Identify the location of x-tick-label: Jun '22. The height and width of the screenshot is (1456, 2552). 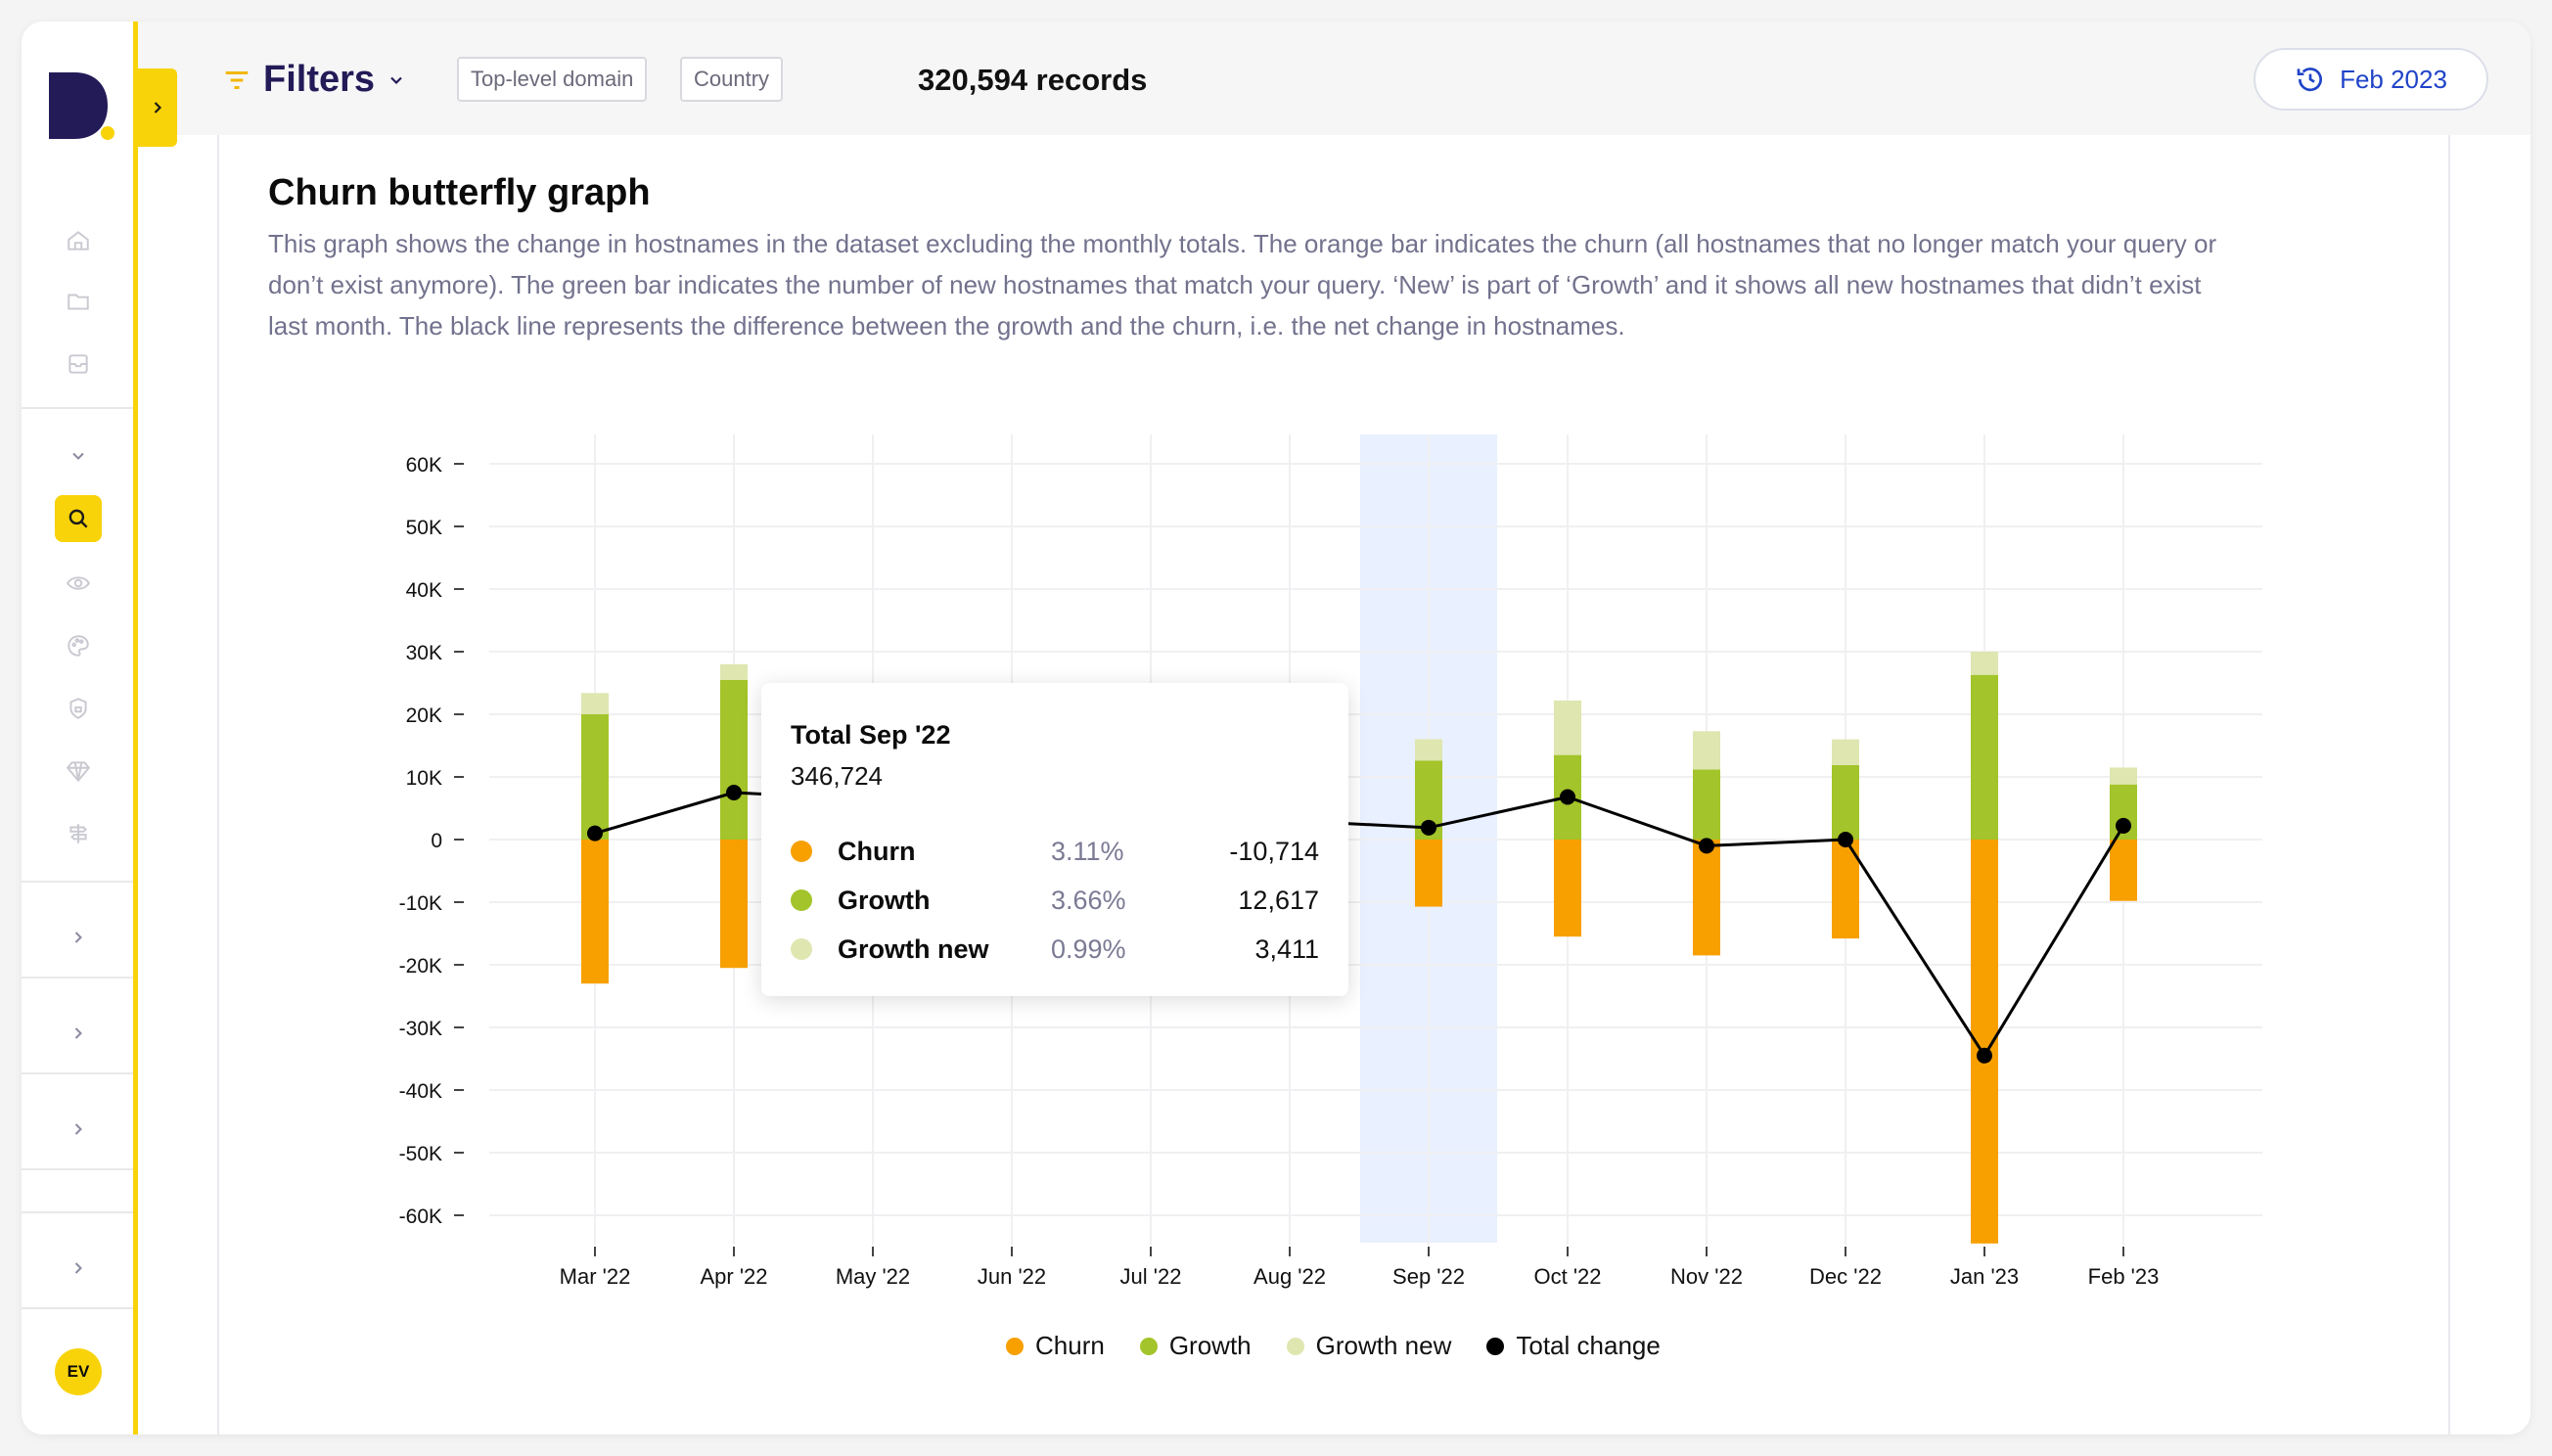
(1012, 1276).